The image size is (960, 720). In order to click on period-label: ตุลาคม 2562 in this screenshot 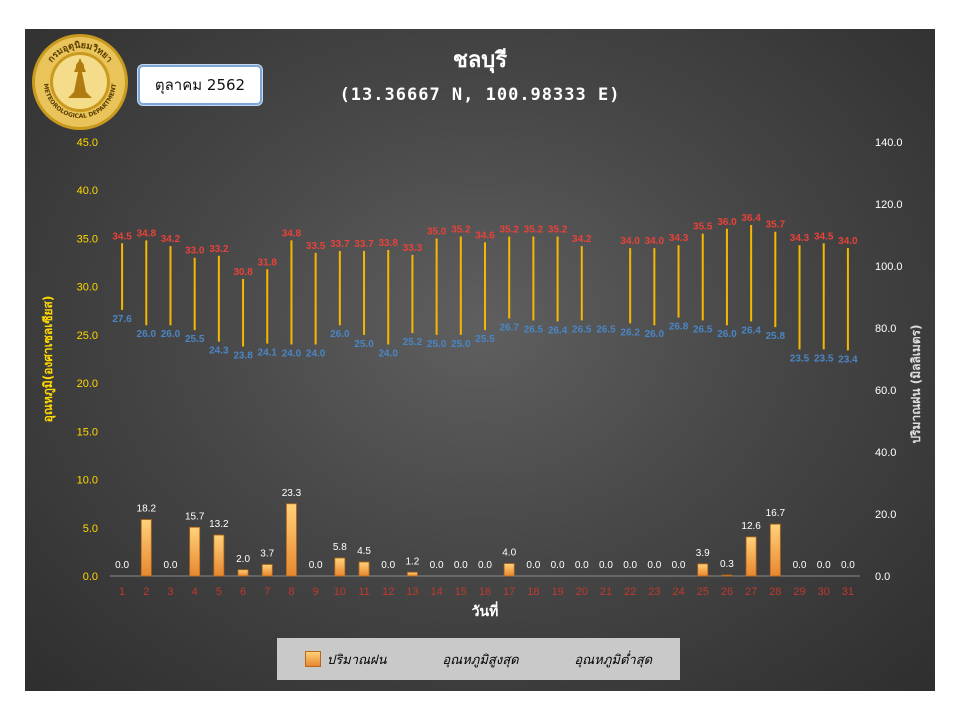, I will do `click(200, 85)`.